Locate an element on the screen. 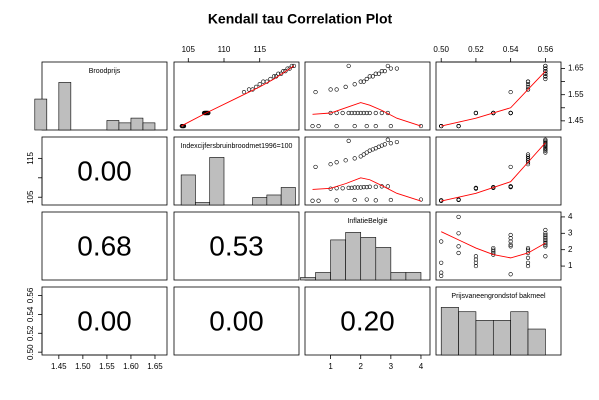 This screenshot has width=599, height=400. y-tick-label: 0.56 is located at coordinates (30, 295).